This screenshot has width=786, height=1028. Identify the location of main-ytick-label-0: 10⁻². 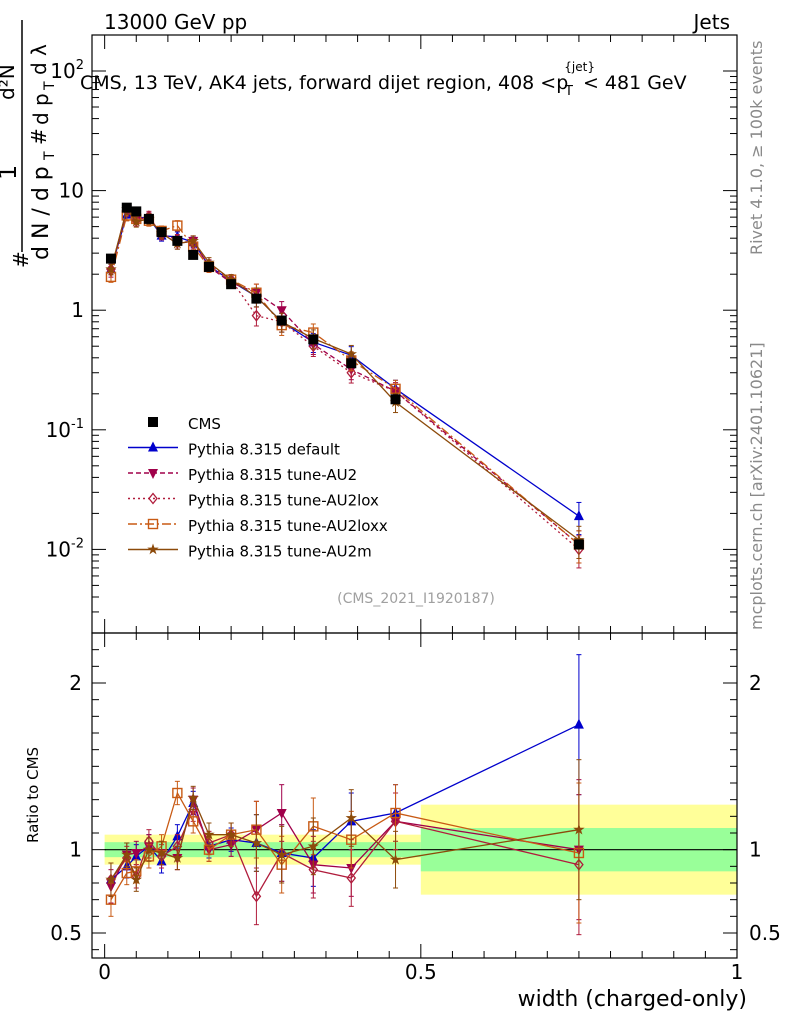
(65, 548).